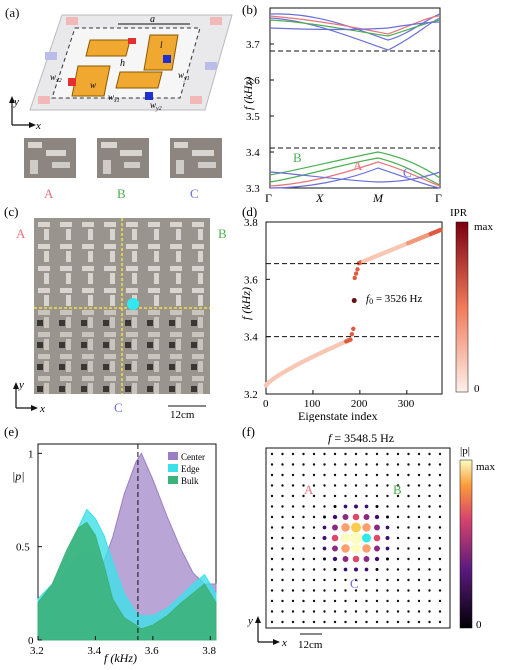 The image size is (507, 670). What do you see at coordinates (253, 45) in the screenshot?
I see `band-ytick-label: 3.7` at bounding box center [253, 45].